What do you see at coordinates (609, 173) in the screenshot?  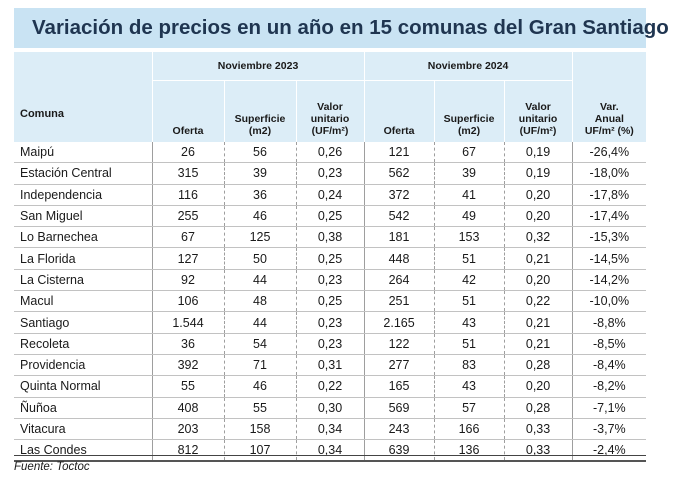 I see `cell-var-anual: -18,0%` at bounding box center [609, 173].